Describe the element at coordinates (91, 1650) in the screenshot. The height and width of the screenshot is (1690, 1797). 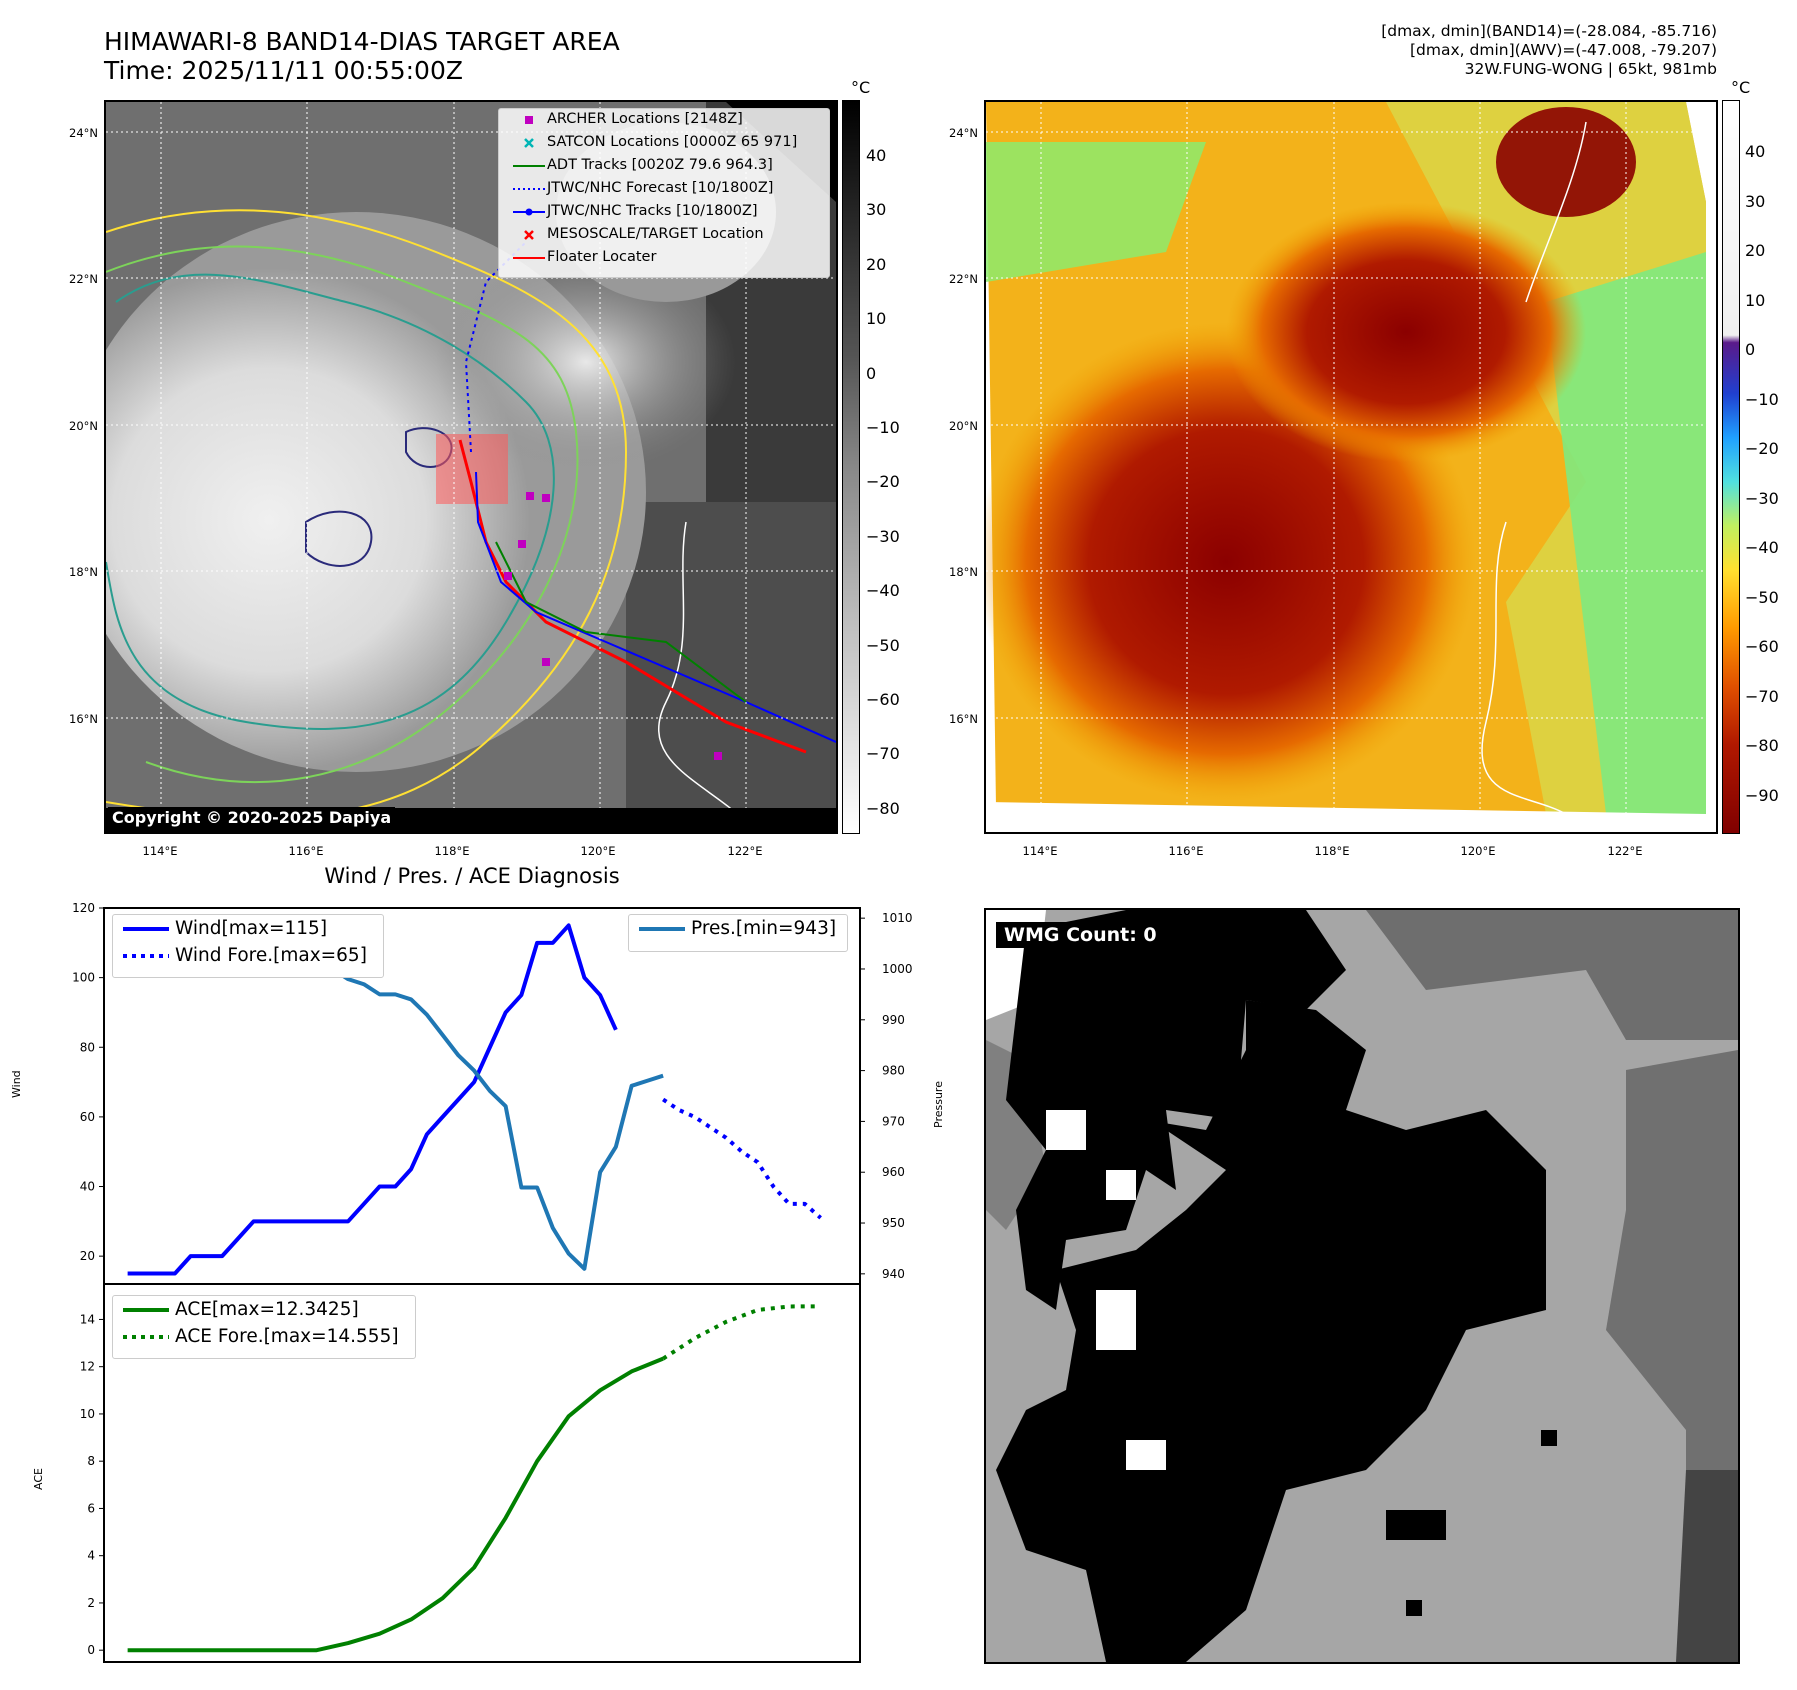
I see `ace-ytick-label: 0` at that location.